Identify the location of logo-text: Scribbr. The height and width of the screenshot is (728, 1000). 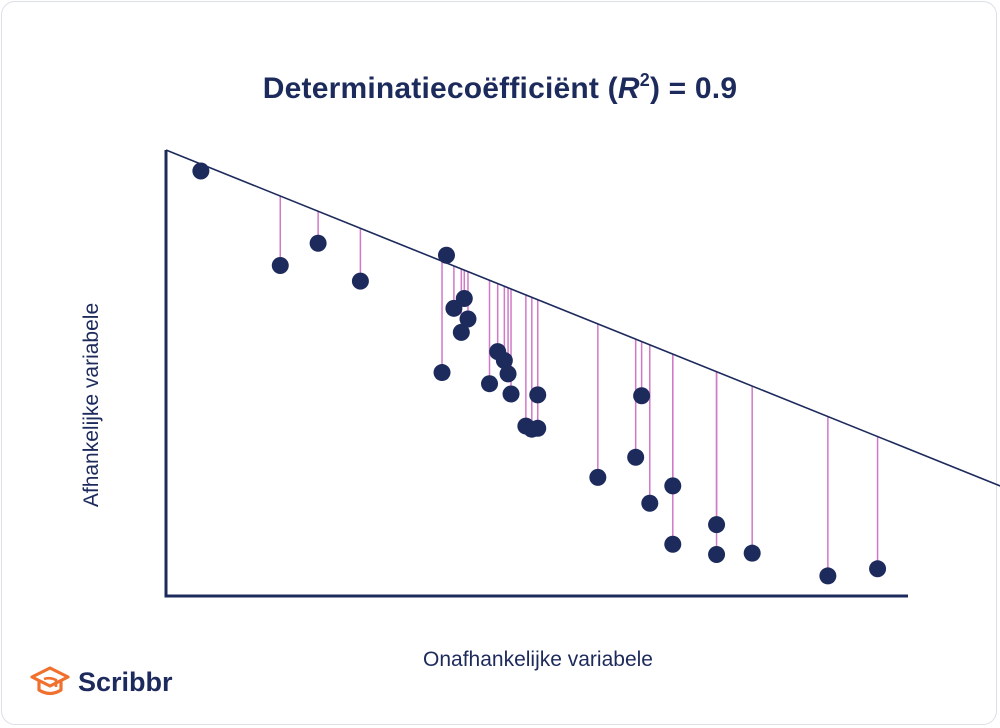
(125, 681).